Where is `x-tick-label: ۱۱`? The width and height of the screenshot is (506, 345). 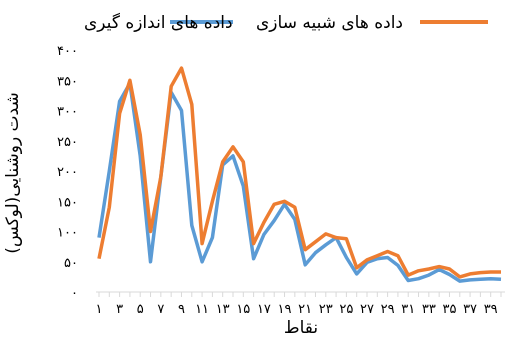 x-tick-label: ۱۱ is located at coordinates (202, 309).